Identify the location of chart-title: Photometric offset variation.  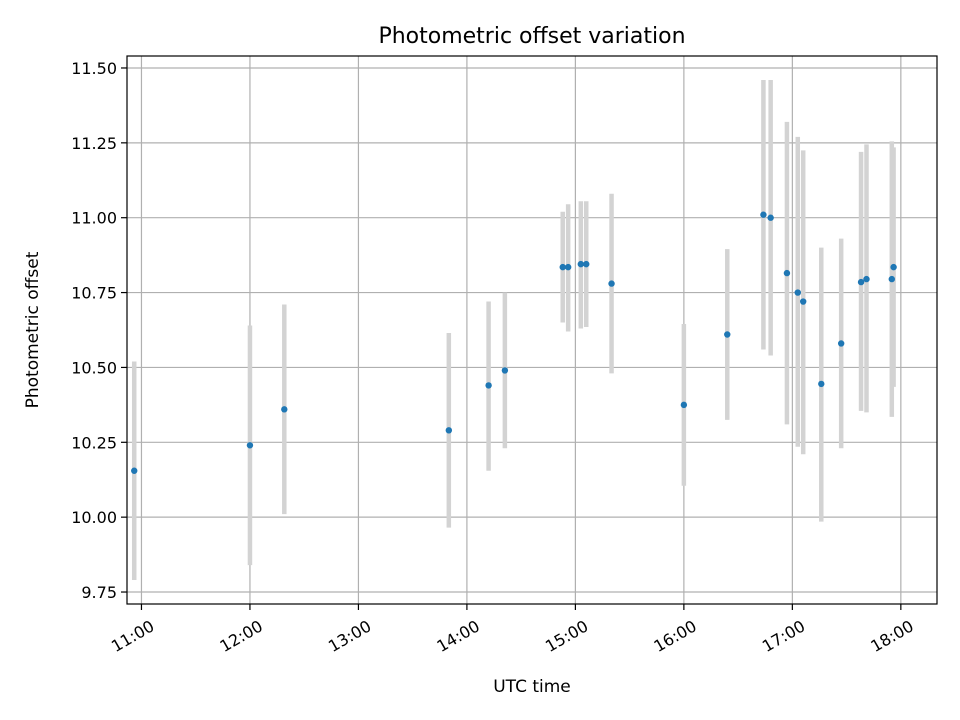
(531, 36).